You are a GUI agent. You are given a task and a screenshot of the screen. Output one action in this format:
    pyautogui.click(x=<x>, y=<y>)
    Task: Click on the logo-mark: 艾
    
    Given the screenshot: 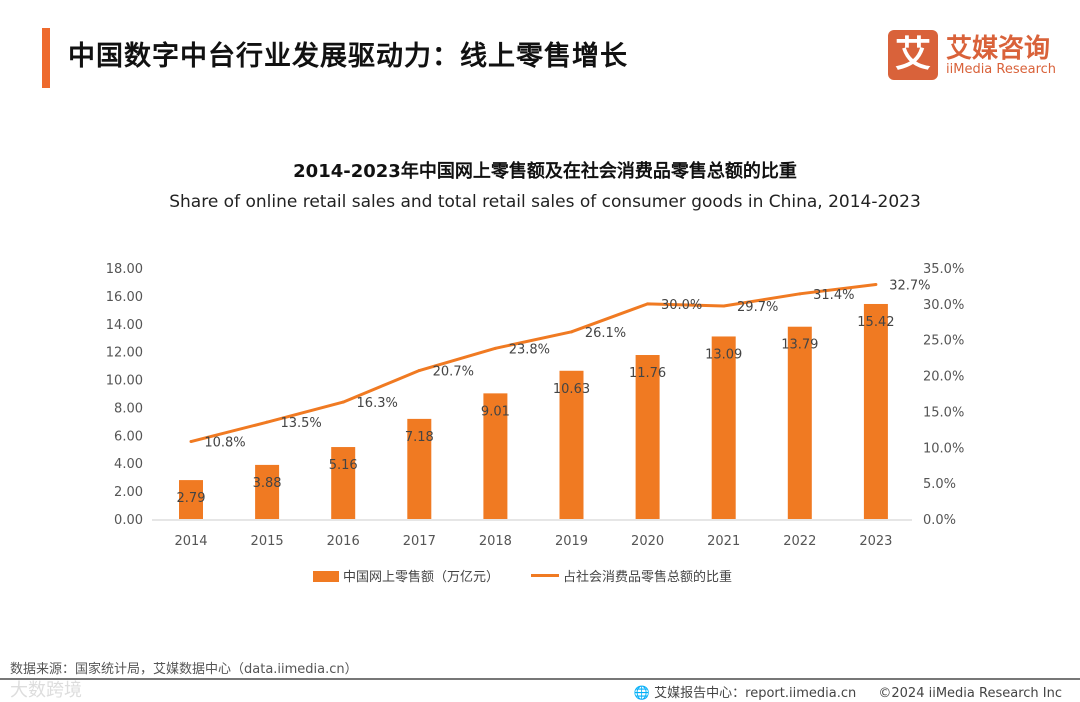 What is the action you would take?
    pyautogui.click(x=913, y=55)
    